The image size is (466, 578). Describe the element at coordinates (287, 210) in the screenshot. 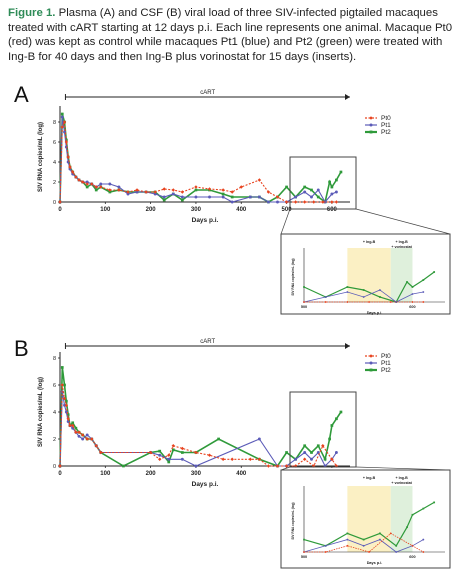

I see `x-tick-label: 500` at that location.